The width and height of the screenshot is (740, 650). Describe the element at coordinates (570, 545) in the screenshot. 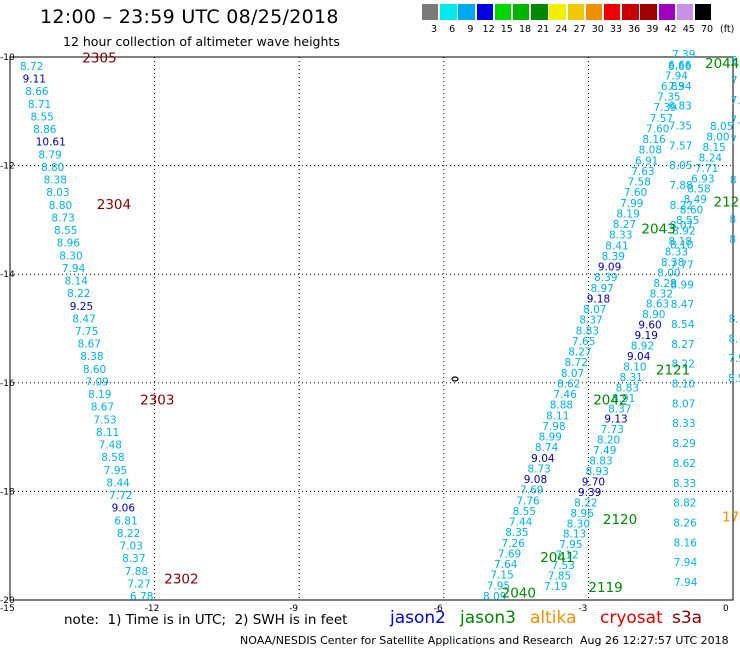

I see `swh-value-track-b: 7.95` at that location.